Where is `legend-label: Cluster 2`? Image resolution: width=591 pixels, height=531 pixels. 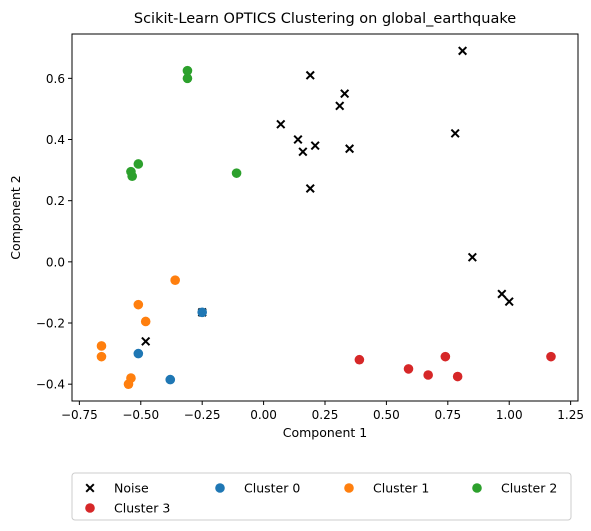
legend-label: Cluster 2 is located at coordinates (529, 488).